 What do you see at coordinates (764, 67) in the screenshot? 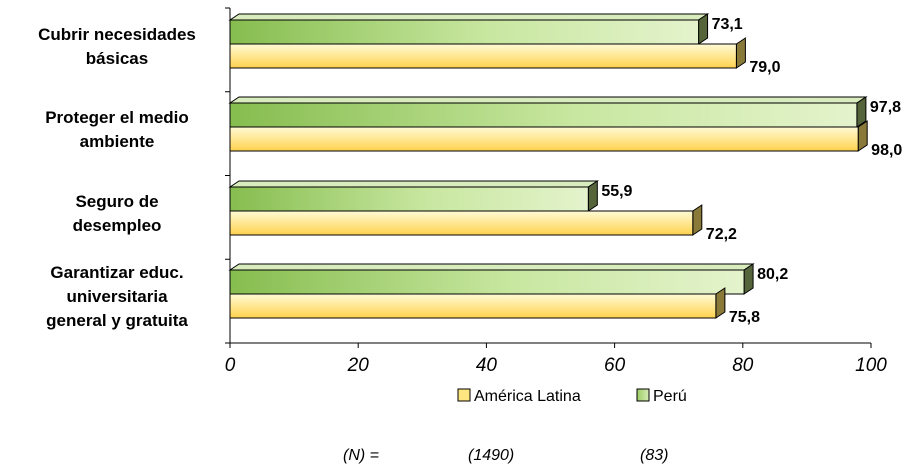
I see `value-label-america-latina-1: 79,0` at bounding box center [764, 67].